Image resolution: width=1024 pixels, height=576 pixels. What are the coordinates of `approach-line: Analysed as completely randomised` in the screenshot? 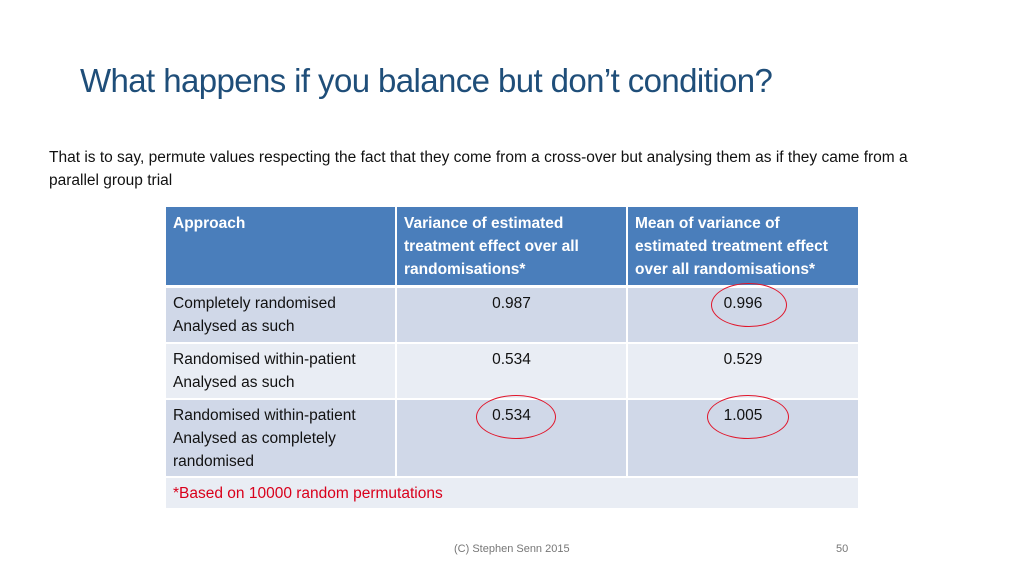 It's located at (254, 450).